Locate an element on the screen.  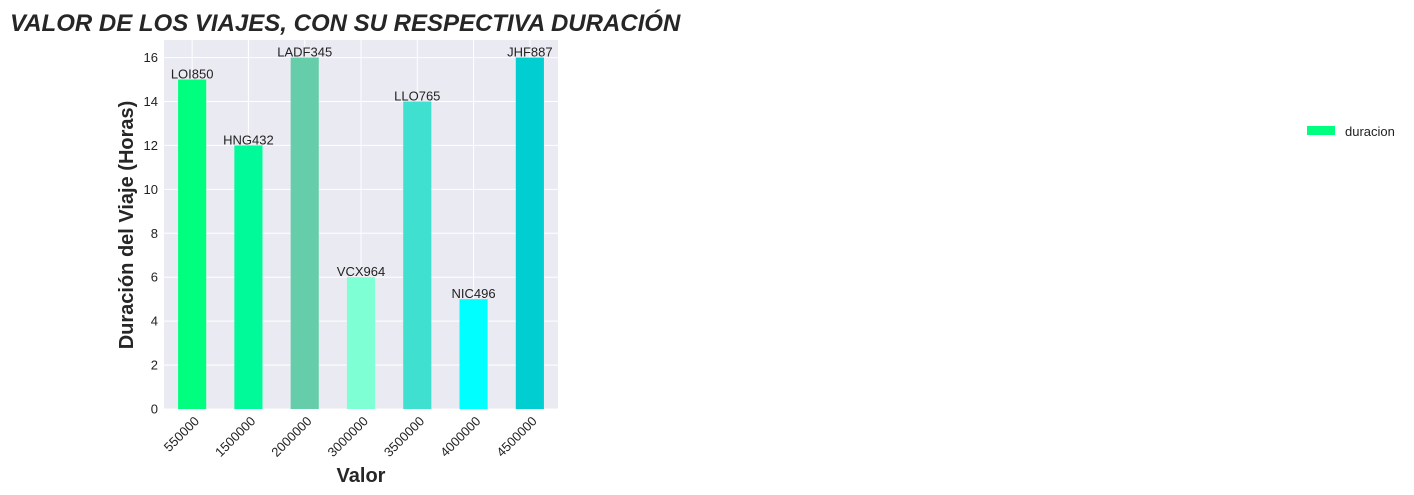
y-tick-label: 8 is located at coordinates (154, 233).